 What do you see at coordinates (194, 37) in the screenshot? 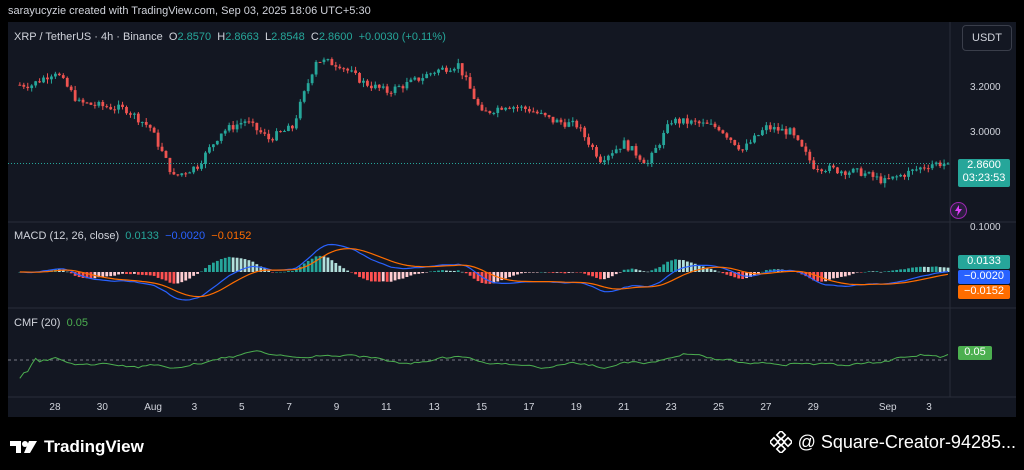
I see `open-value: 2.8570` at bounding box center [194, 37].